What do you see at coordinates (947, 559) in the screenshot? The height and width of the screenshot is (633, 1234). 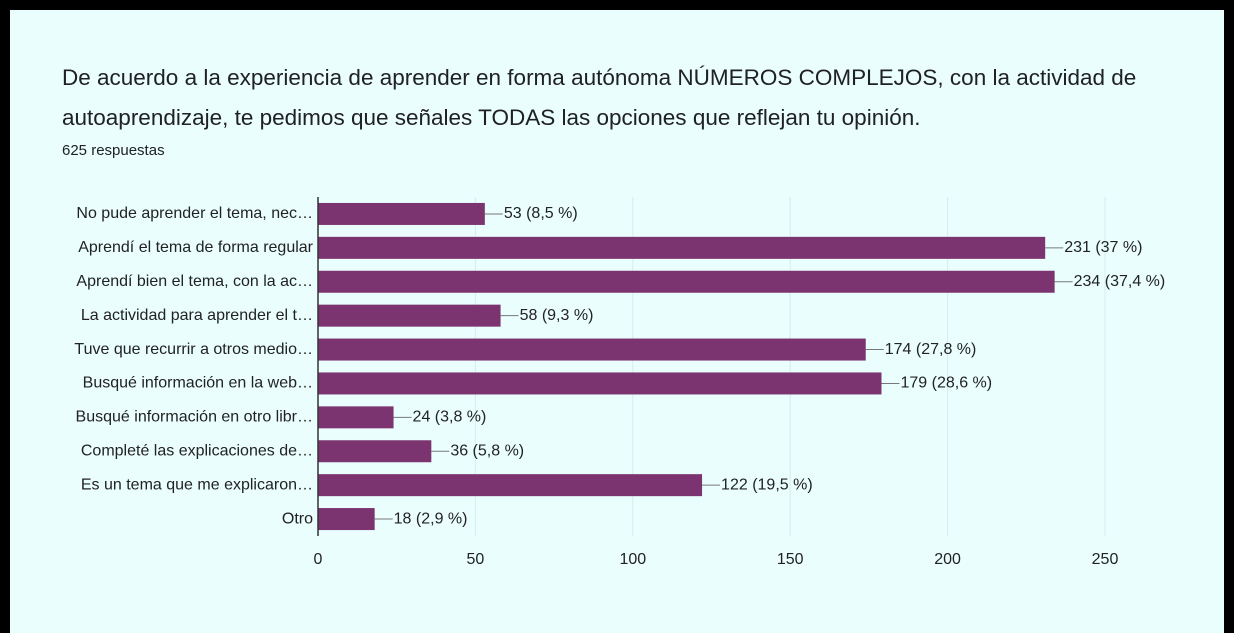 I see `x-tick-label: 200` at bounding box center [947, 559].